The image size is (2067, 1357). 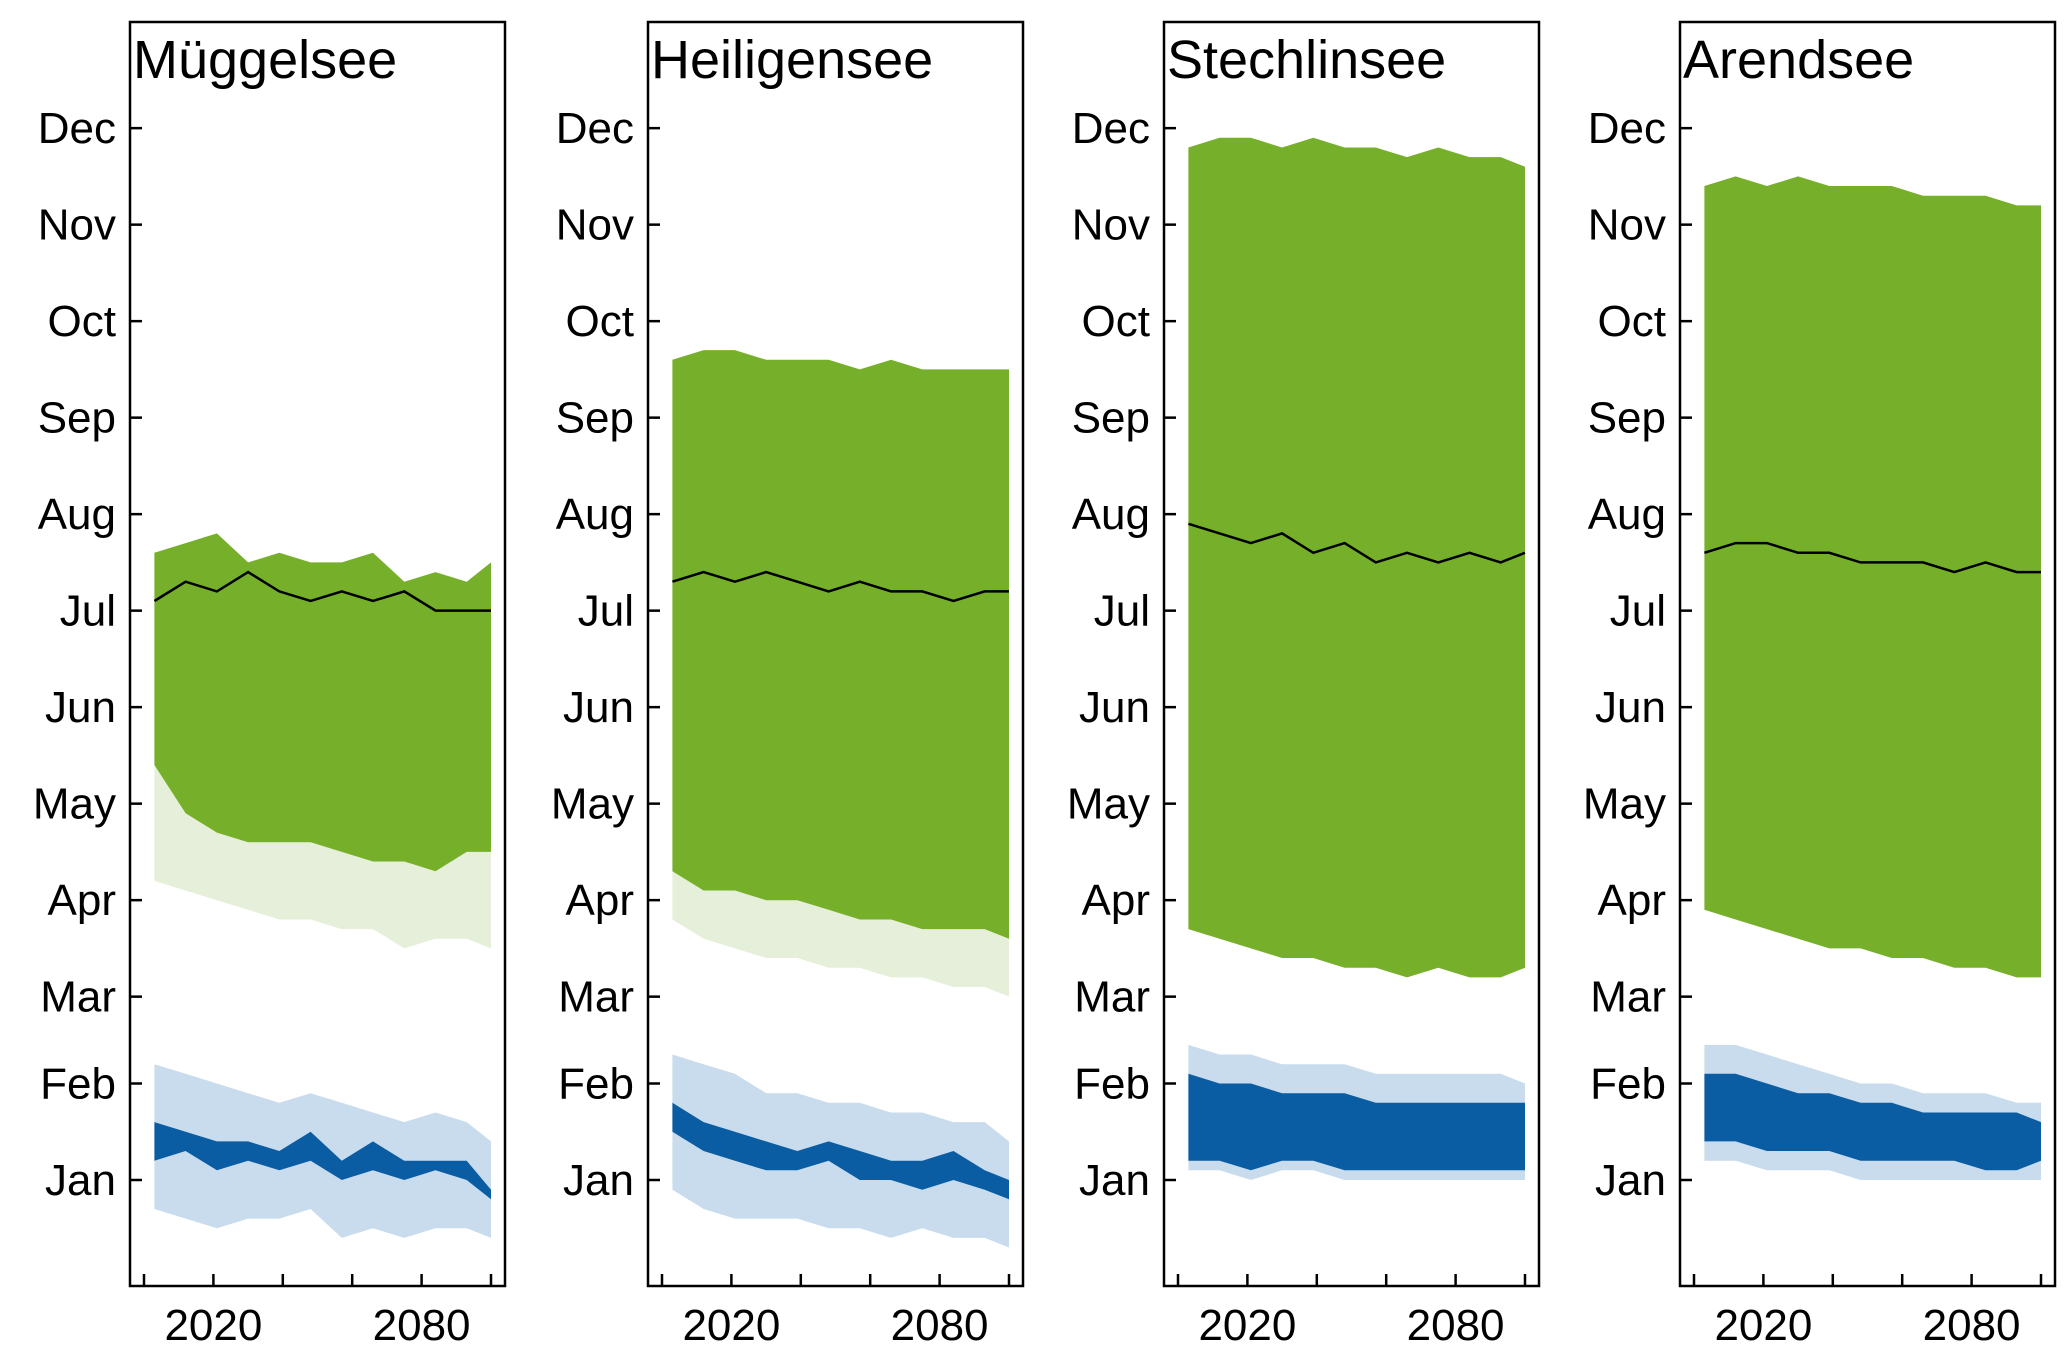 I want to click on panel-title: Müggelsee, so click(x=265, y=60).